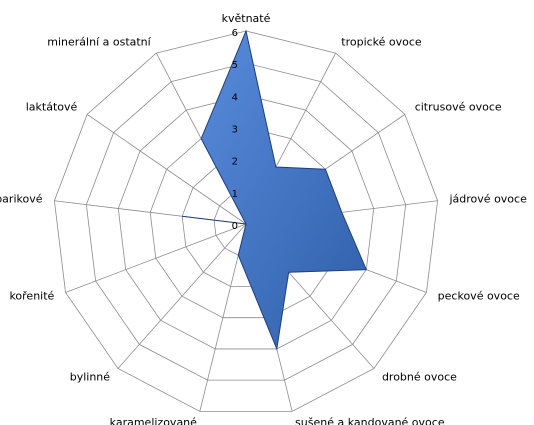 This screenshot has width=534, height=425. What do you see at coordinates (21, 198) in the screenshot?
I see `category-label: barikové` at bounding box center [21, 198].